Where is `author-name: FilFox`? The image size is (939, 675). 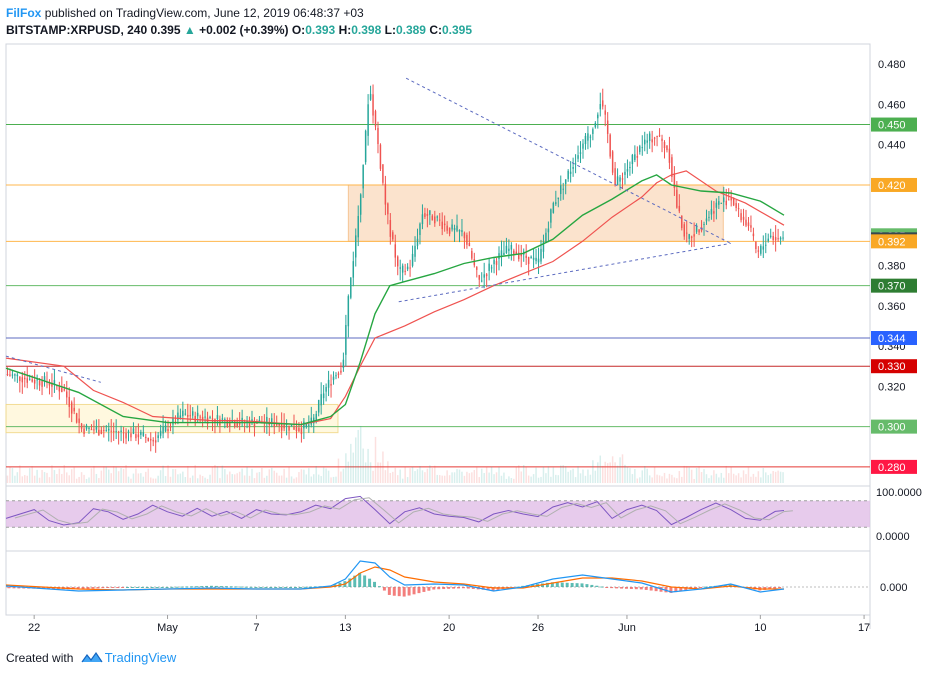
author-name: FilFox is located at coordinates (24, 13).